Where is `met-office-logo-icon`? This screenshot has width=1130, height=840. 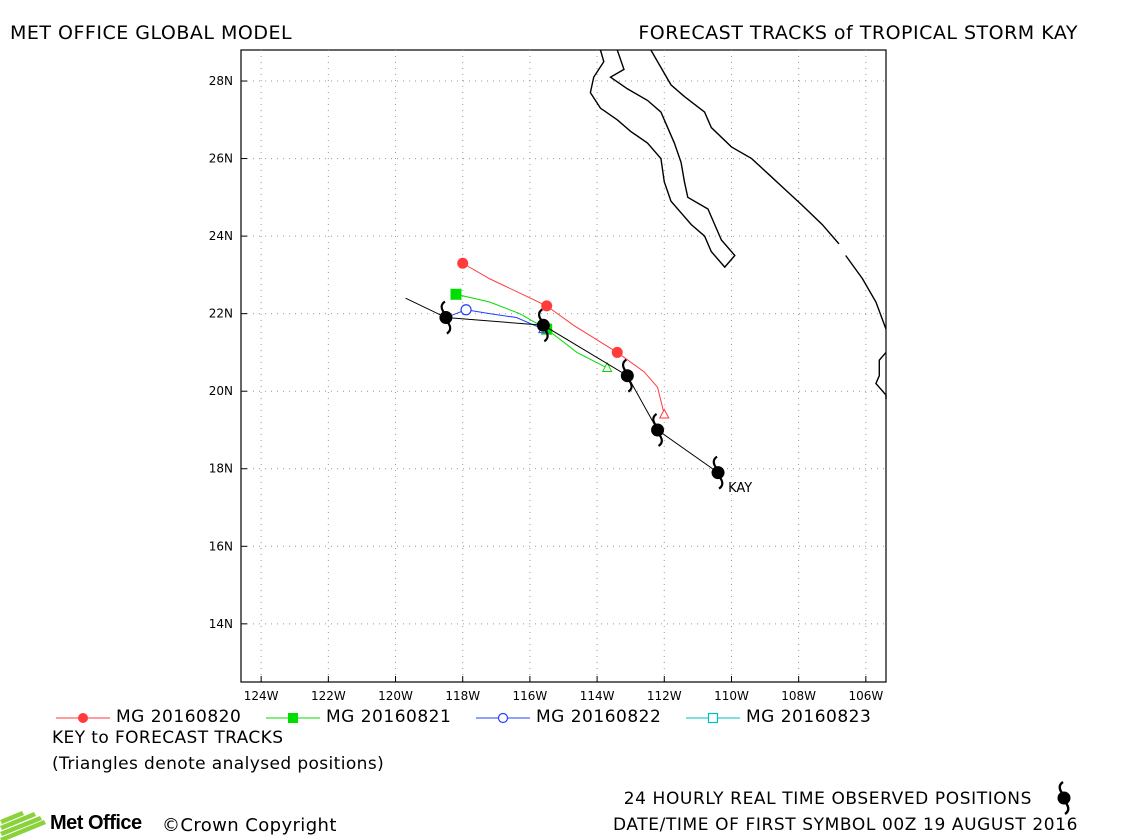 met-office-logo-icon is located at coordinates (23, 825).